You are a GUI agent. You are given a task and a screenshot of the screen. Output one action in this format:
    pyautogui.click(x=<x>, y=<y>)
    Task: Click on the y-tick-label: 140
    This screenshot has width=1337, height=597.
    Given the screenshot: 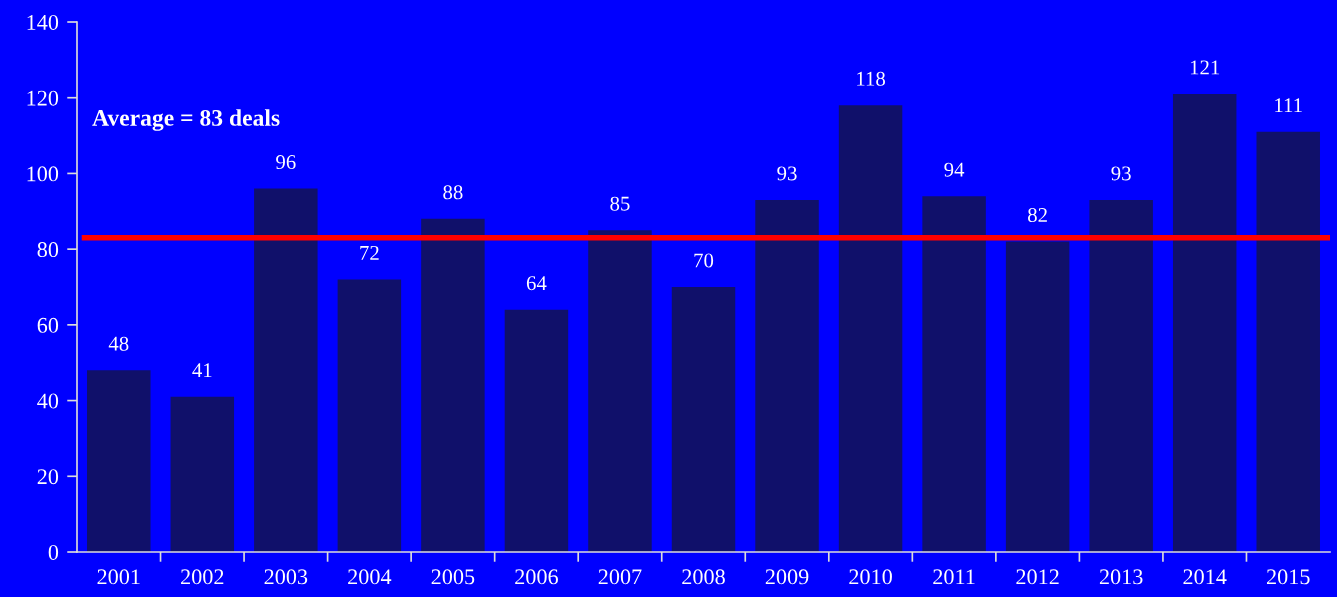 What is the action you would take?
    pyautogui.click(x=43, y=22)
    